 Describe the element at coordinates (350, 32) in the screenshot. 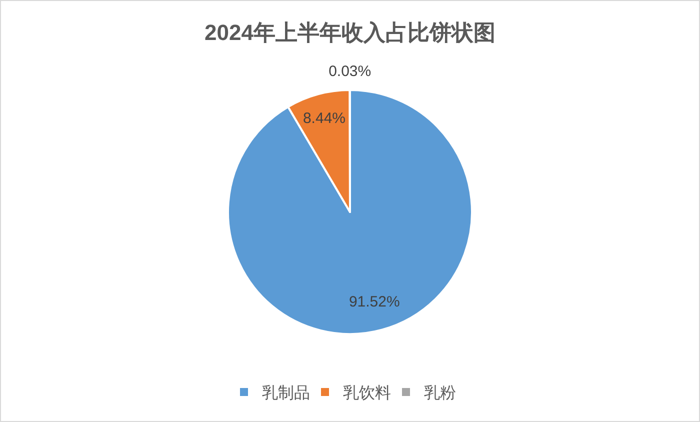

I see `title: 2024年上半年收入占比饼状图` at that location.